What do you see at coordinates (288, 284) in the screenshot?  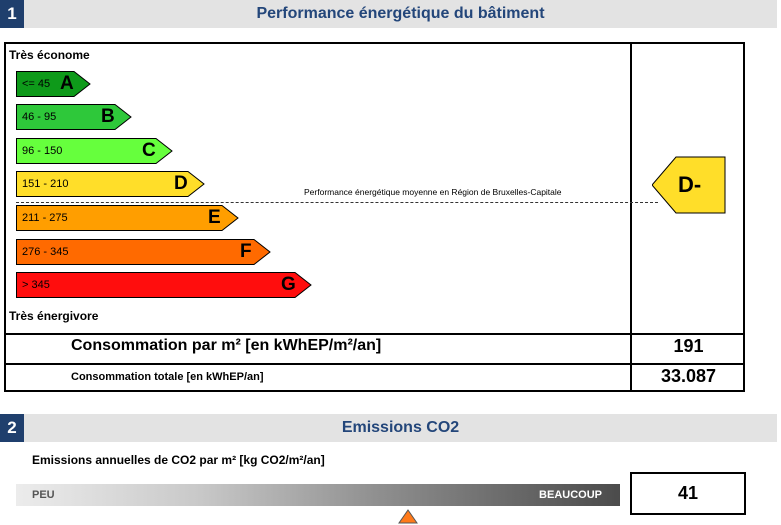 I see `grade-letter: G` at bounding box center [288, 284].